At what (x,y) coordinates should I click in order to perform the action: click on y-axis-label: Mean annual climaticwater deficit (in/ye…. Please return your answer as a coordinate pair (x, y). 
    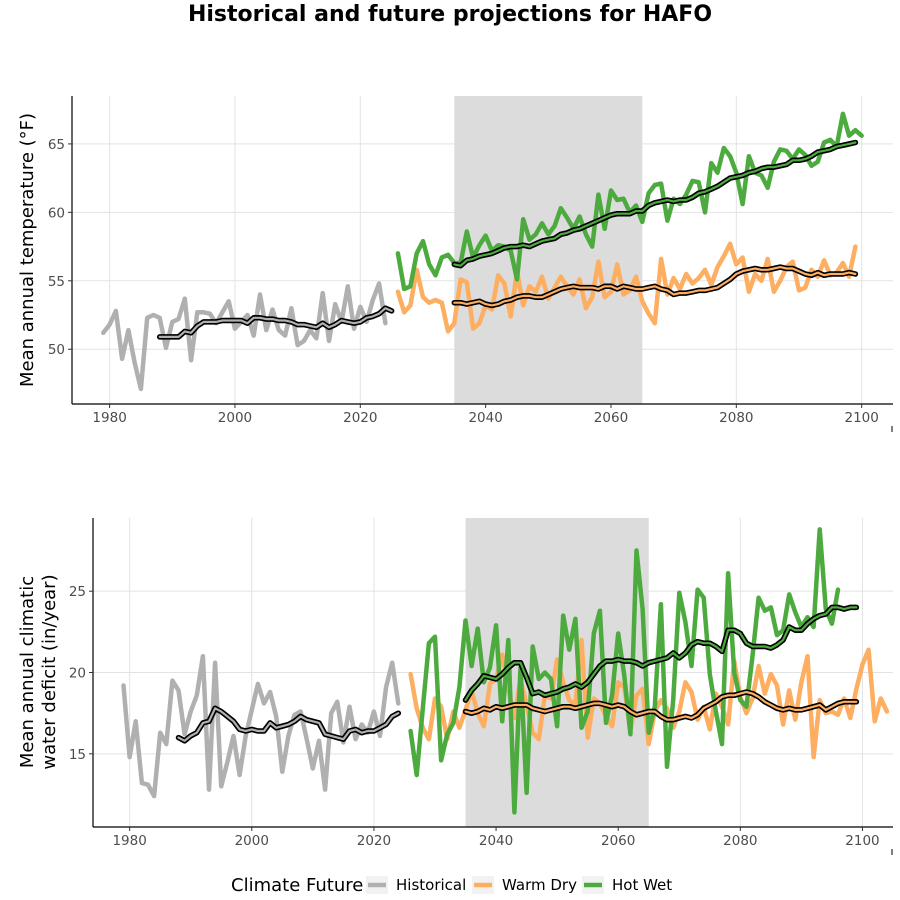
    Looking at the image, I should click on (38, 671).